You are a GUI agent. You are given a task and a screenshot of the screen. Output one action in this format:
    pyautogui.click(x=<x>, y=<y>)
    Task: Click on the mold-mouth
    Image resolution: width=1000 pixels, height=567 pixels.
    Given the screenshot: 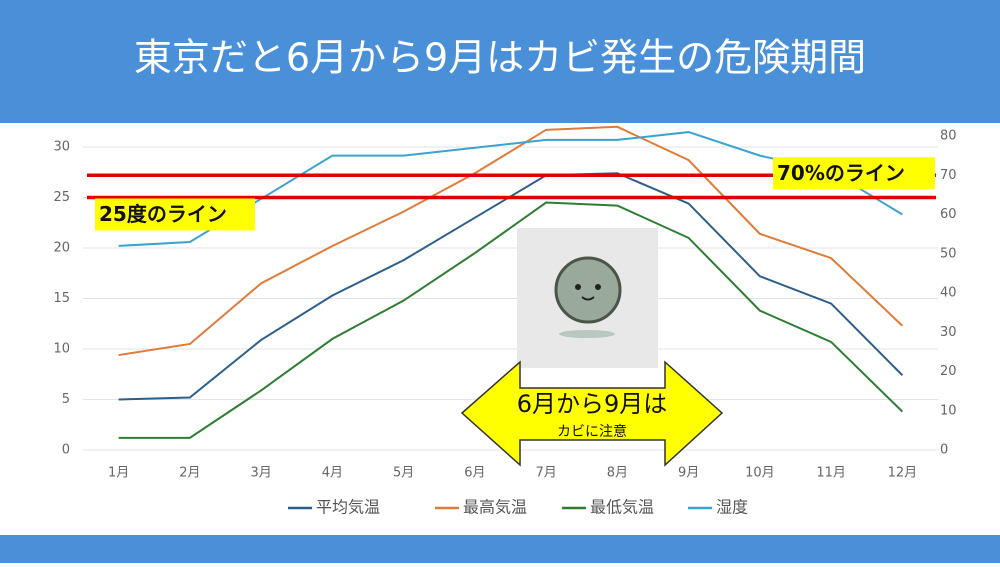 What is the action you would take?
    pyautogui.click(x=588, y=298)
    